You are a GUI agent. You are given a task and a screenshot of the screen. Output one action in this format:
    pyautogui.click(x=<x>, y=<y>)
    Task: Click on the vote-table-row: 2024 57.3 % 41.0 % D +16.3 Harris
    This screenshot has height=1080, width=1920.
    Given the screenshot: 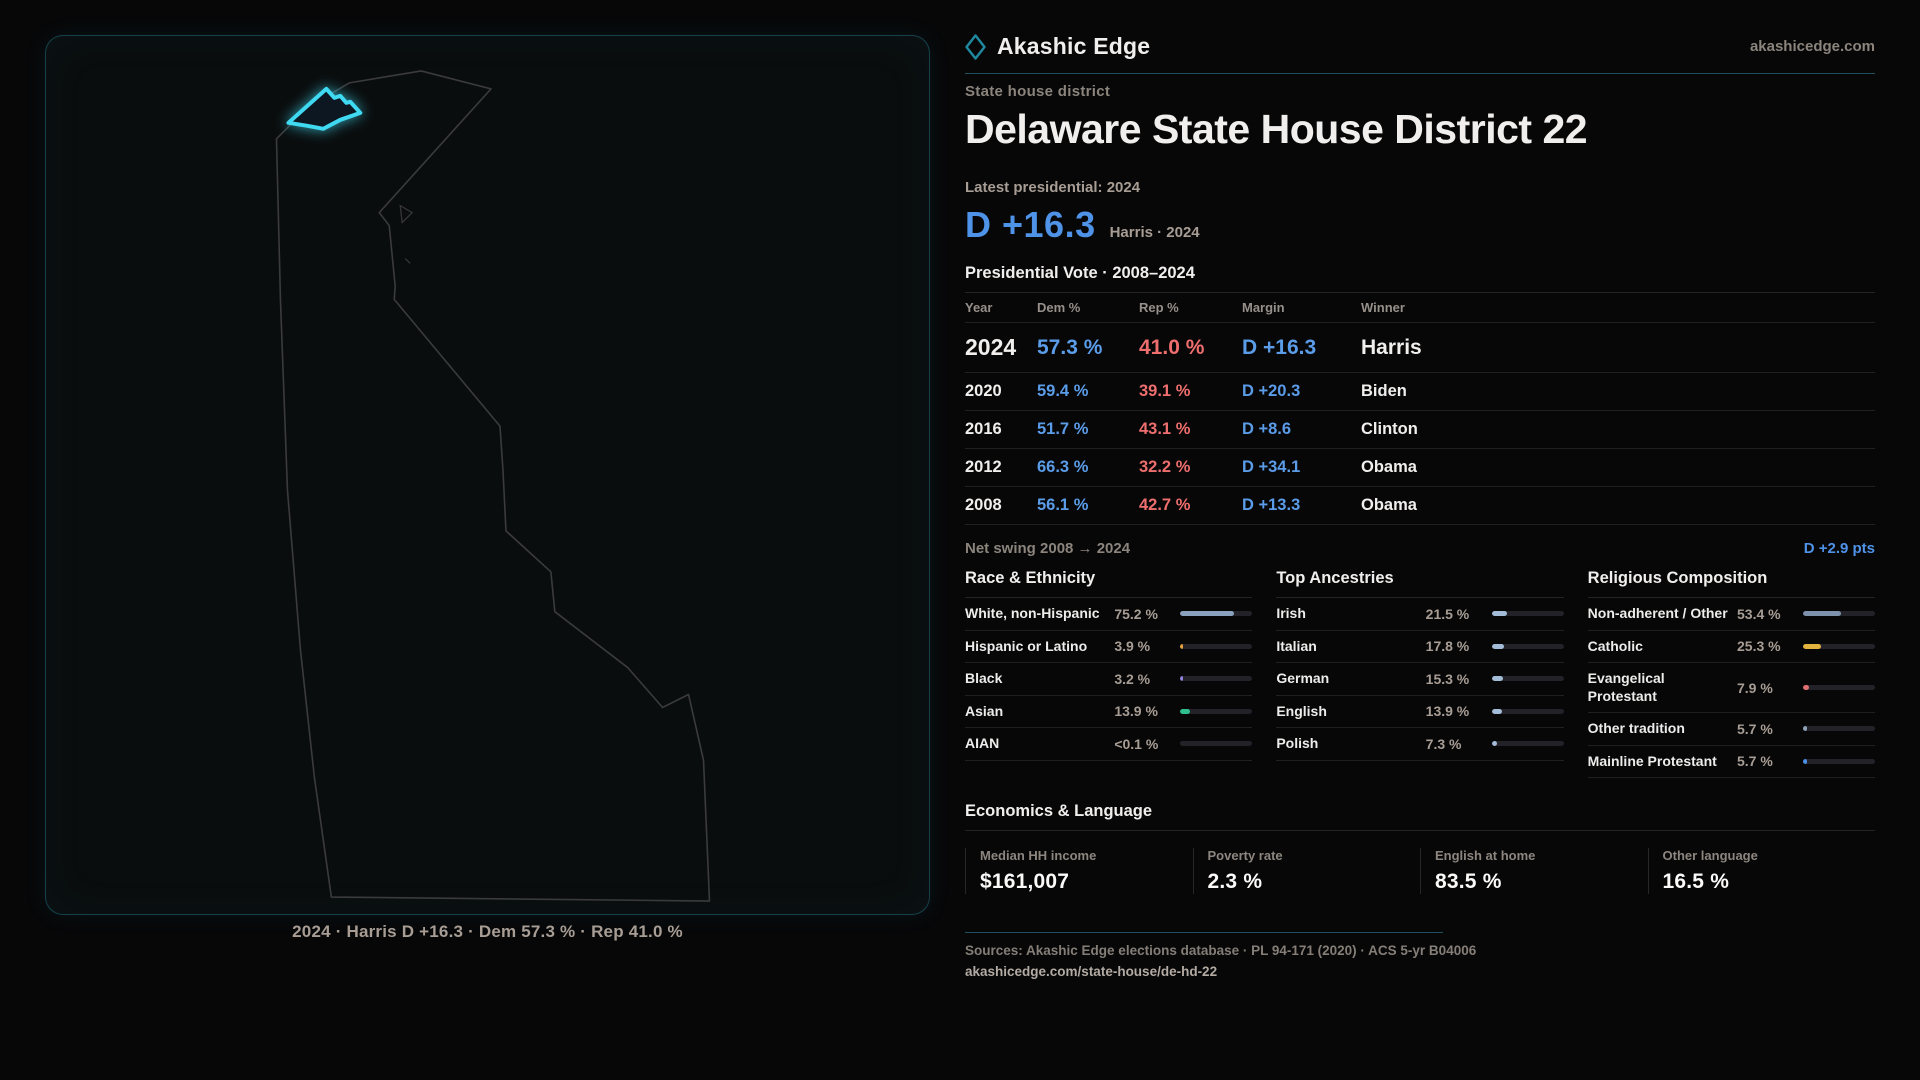 What is the action you would take?
    pyautogui.click(x=1420, y=348)
    